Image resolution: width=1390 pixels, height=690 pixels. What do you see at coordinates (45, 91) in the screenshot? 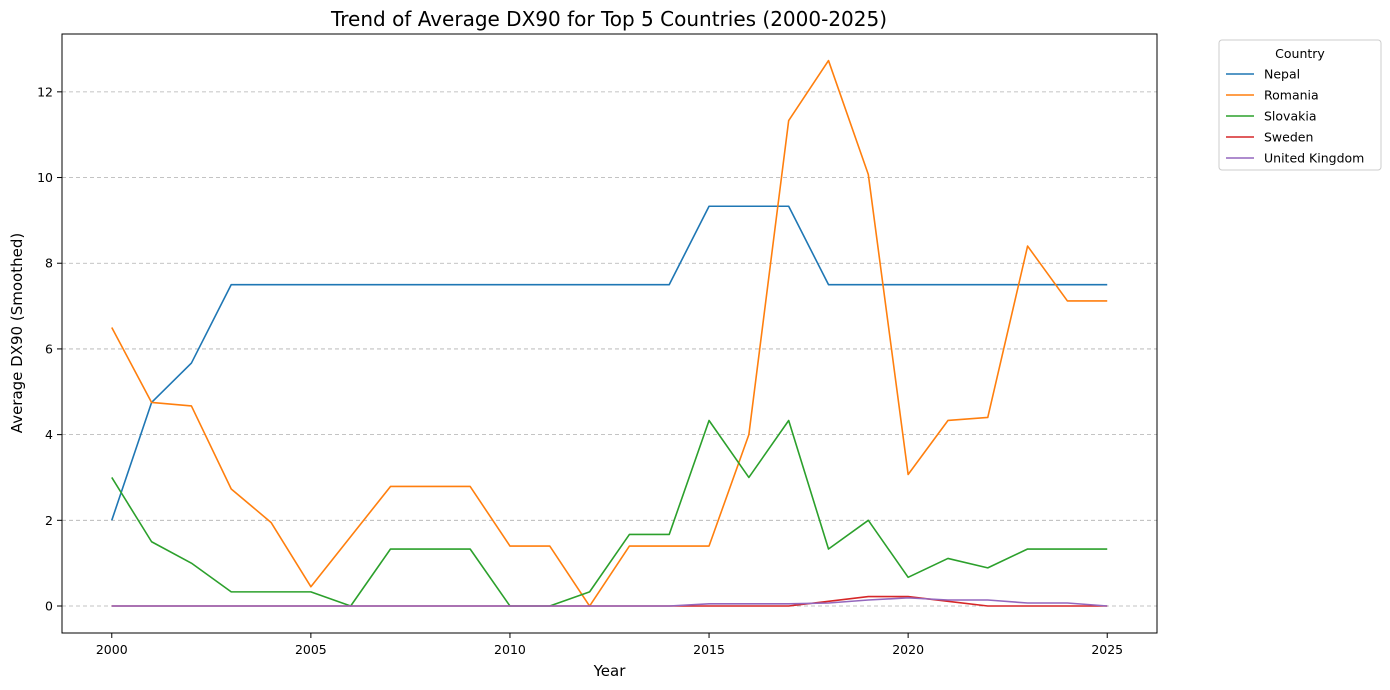
I see `y-tick-label: 12` at bounding box center [45, 91].